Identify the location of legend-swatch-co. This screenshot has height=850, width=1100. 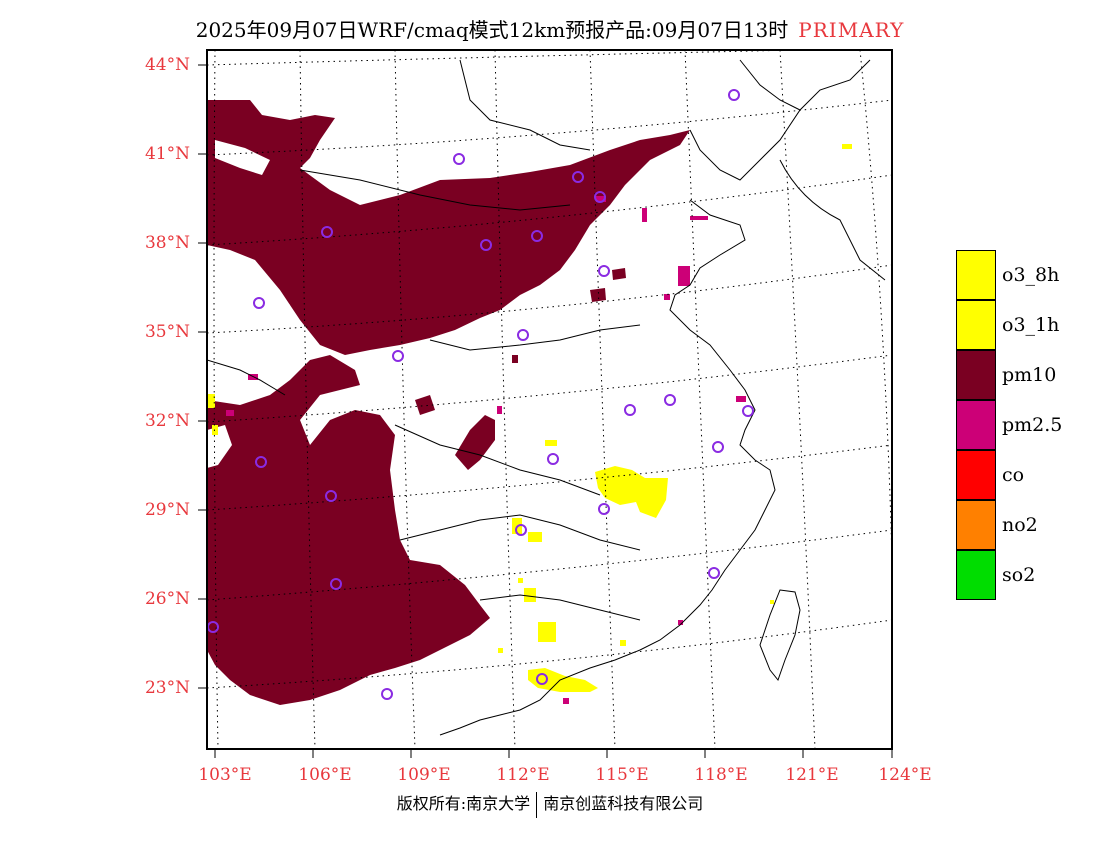
(976, 475).